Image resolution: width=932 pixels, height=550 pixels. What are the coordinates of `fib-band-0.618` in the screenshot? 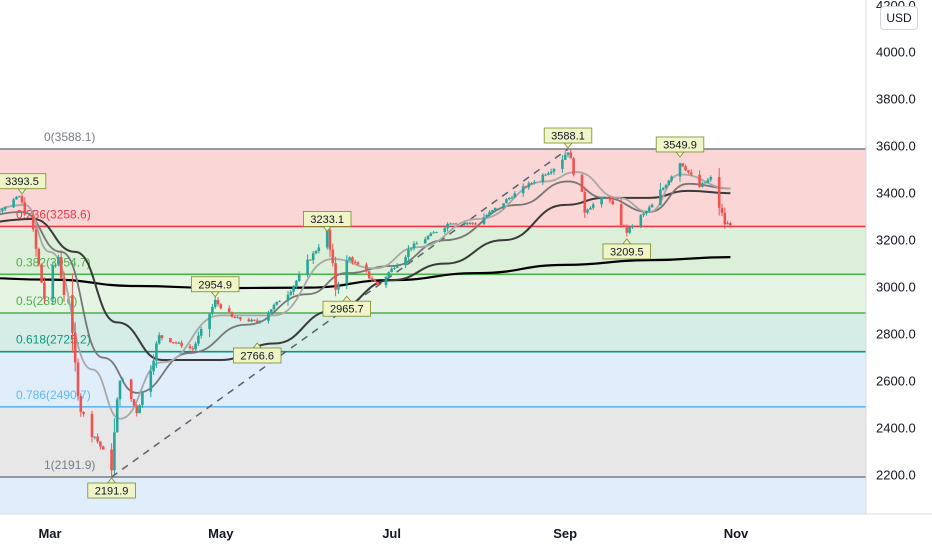 It's located at (433, 379).